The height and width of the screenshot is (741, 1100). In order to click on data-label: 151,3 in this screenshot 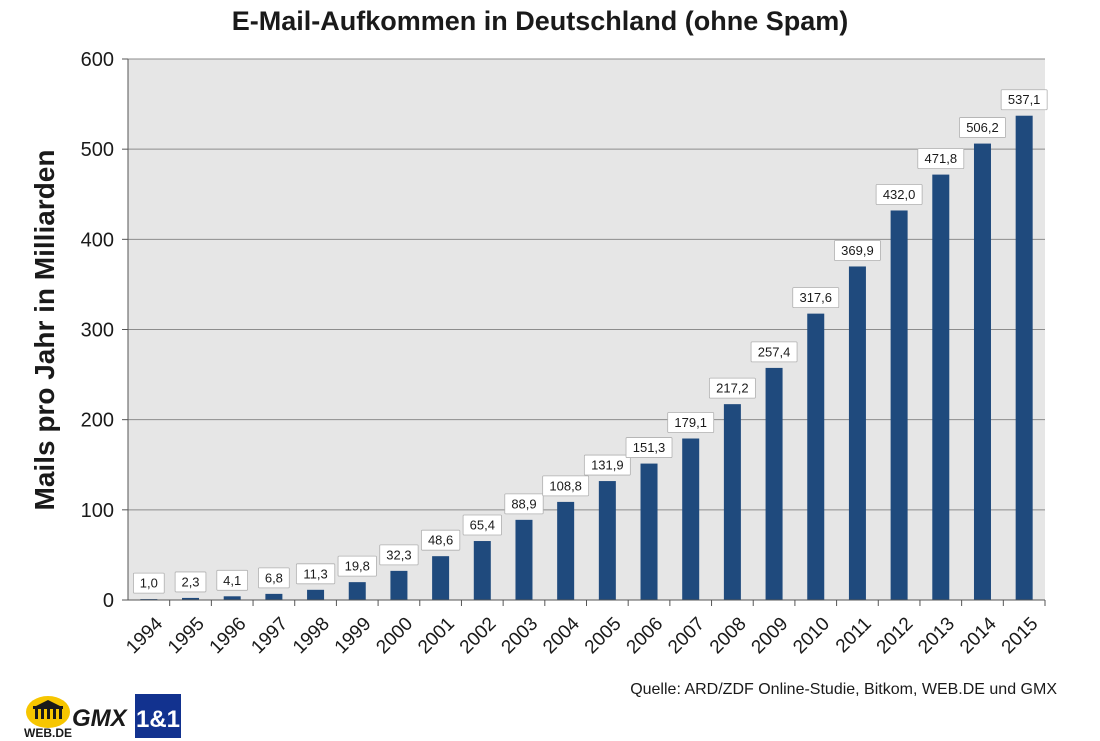, I will do `click(649, 447)`.